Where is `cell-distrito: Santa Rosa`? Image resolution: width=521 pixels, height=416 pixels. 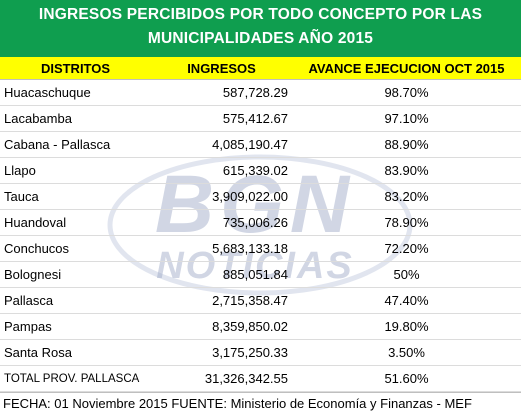 cell-distrito: Santa Rosa is located at coordinates (75, 352).